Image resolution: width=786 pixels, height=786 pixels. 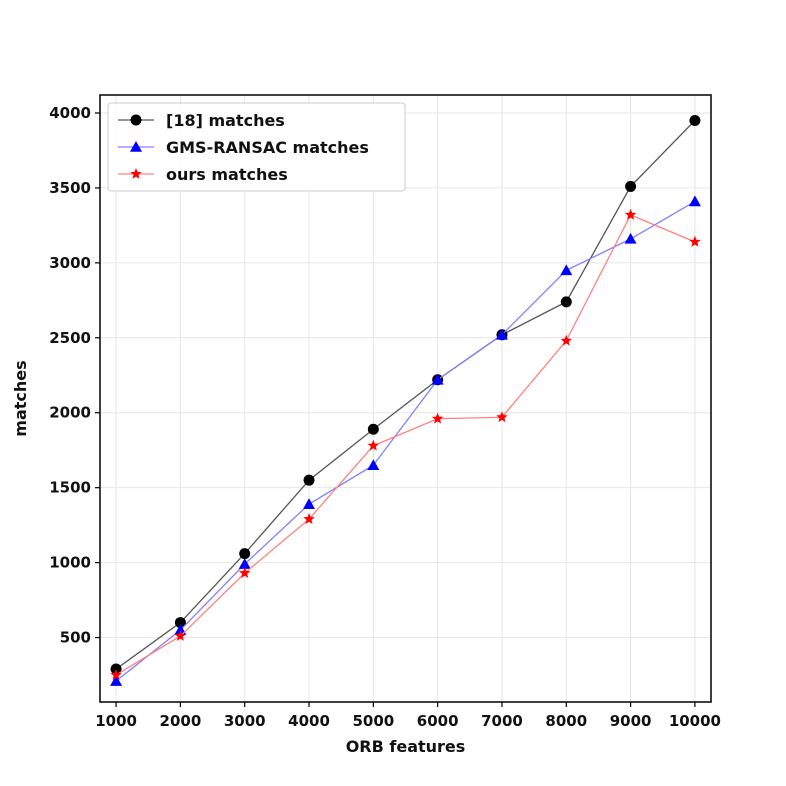 I want to click on y-axis-title: matches, so click(x=20, y=398).